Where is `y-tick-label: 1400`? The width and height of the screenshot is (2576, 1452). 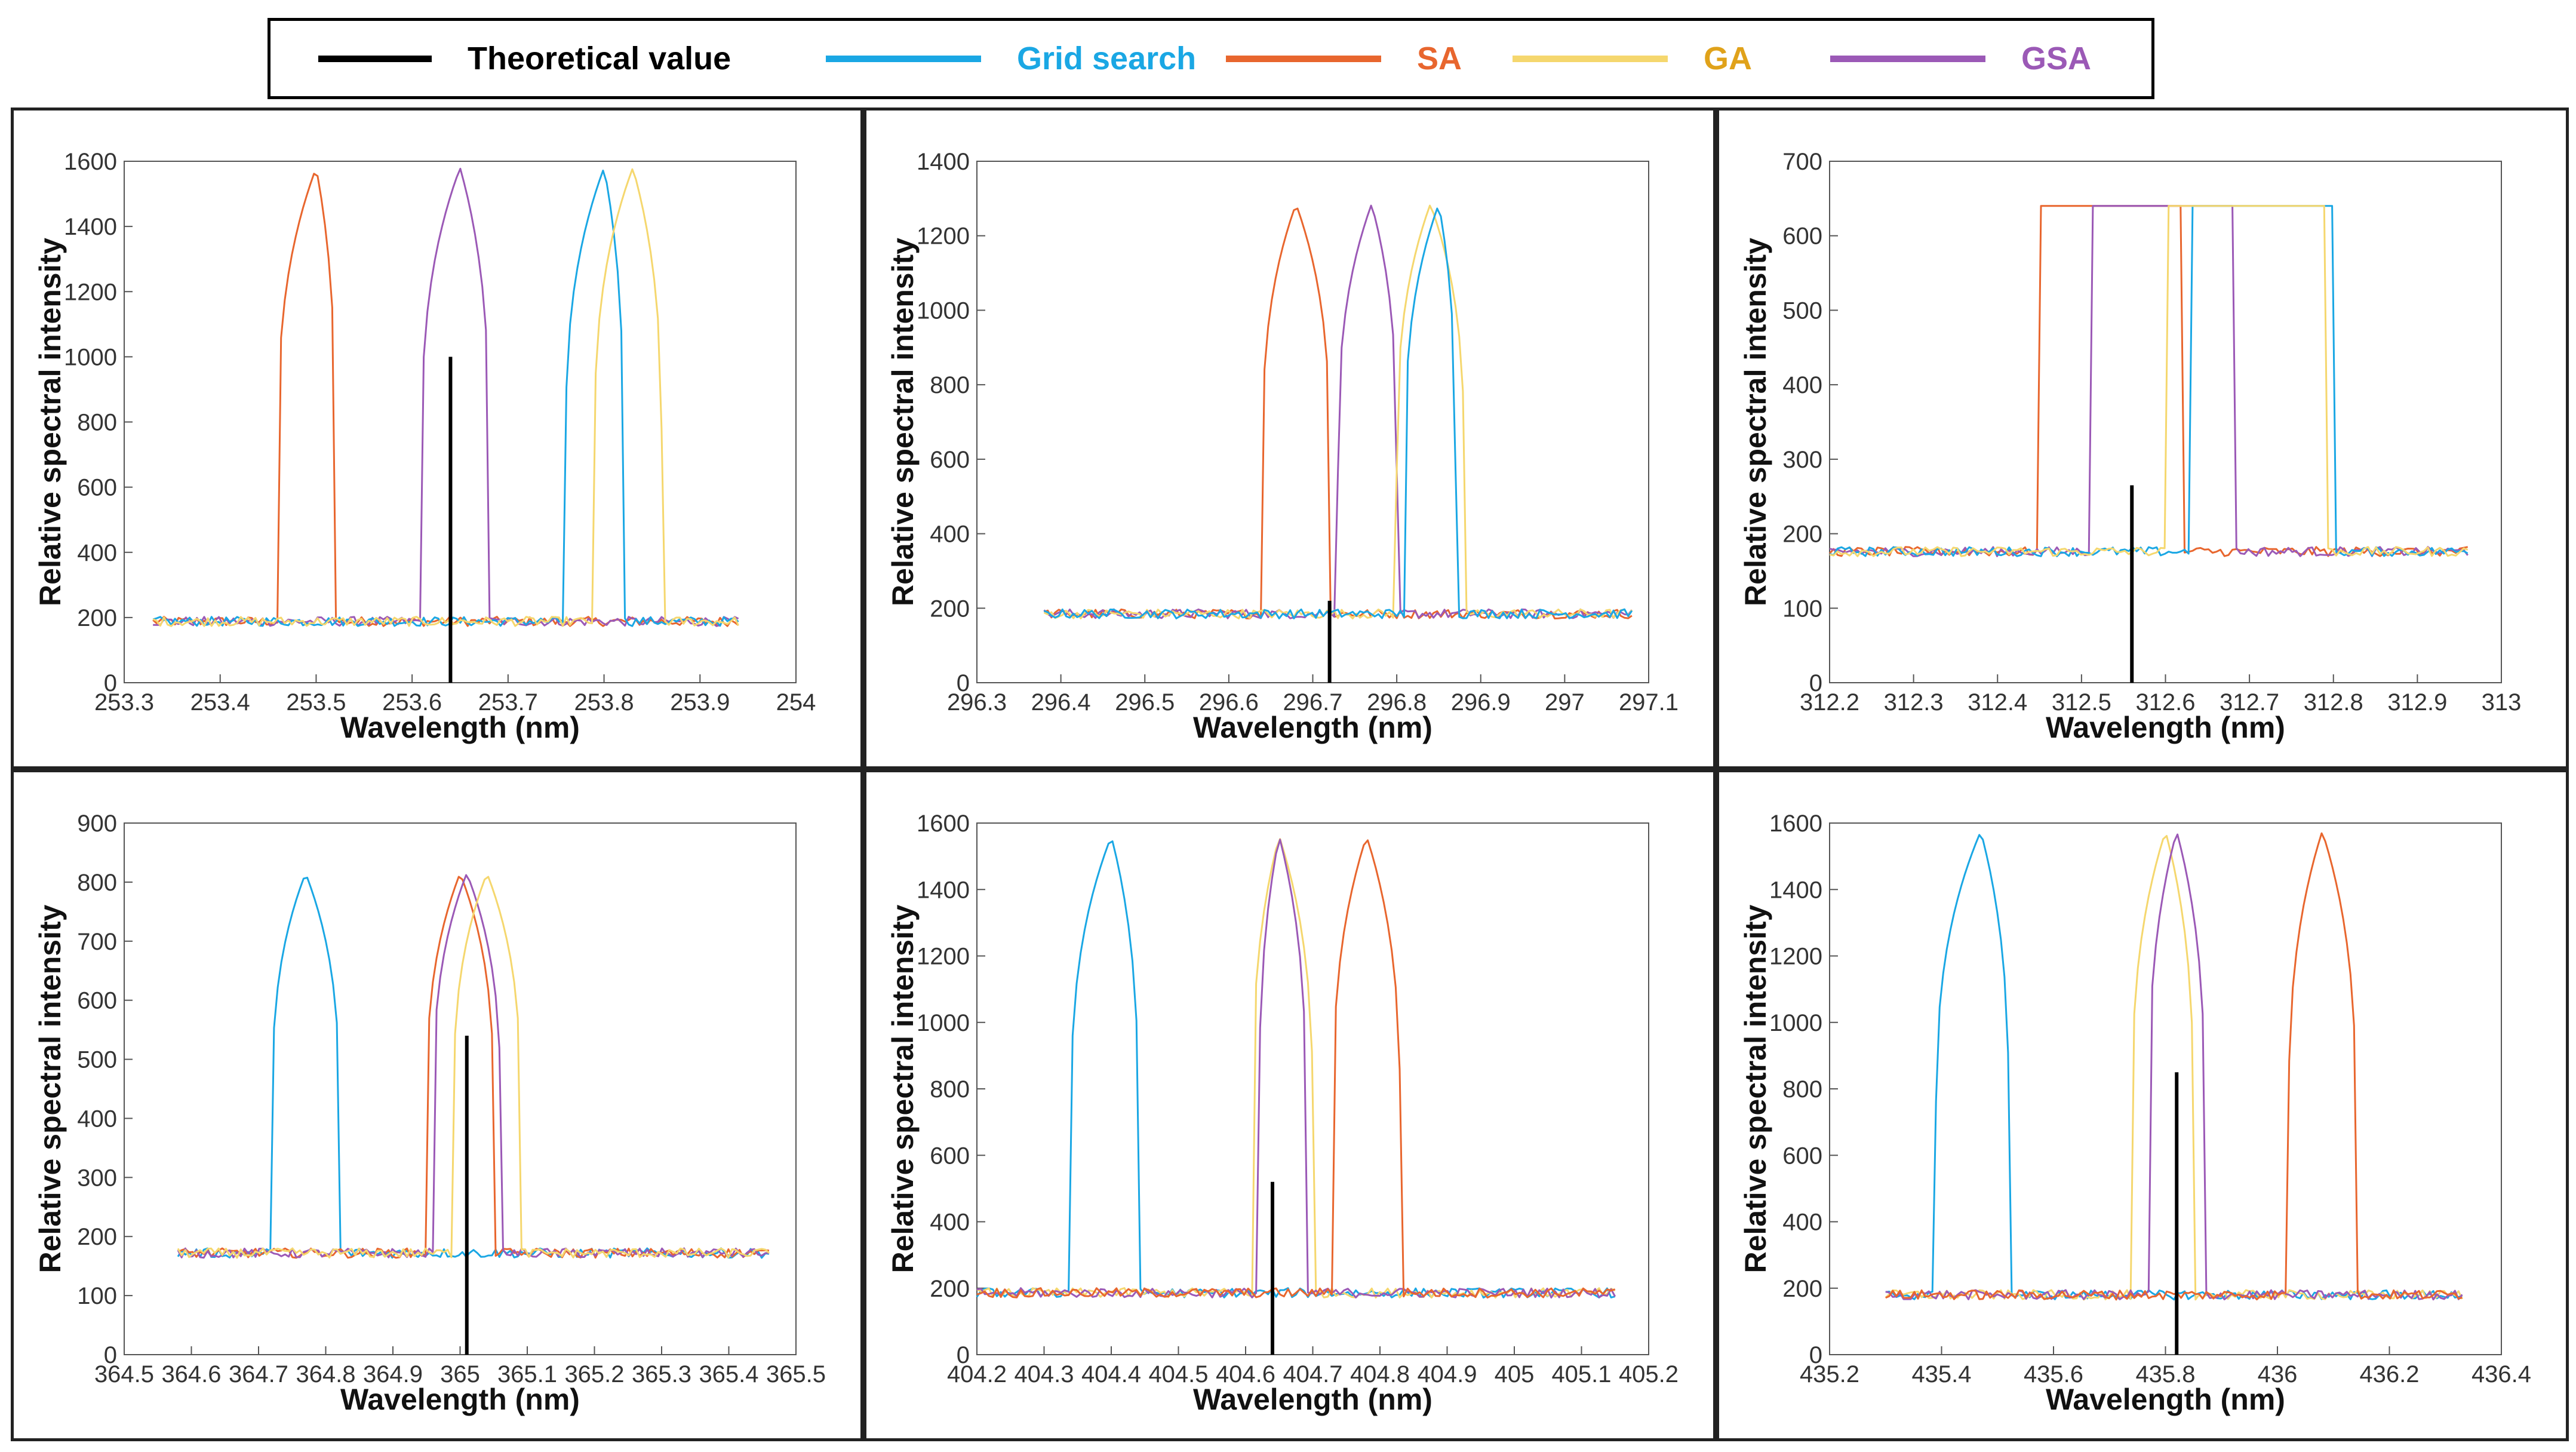
y-tick-label: 1400 is located at coordinates (943, 162).